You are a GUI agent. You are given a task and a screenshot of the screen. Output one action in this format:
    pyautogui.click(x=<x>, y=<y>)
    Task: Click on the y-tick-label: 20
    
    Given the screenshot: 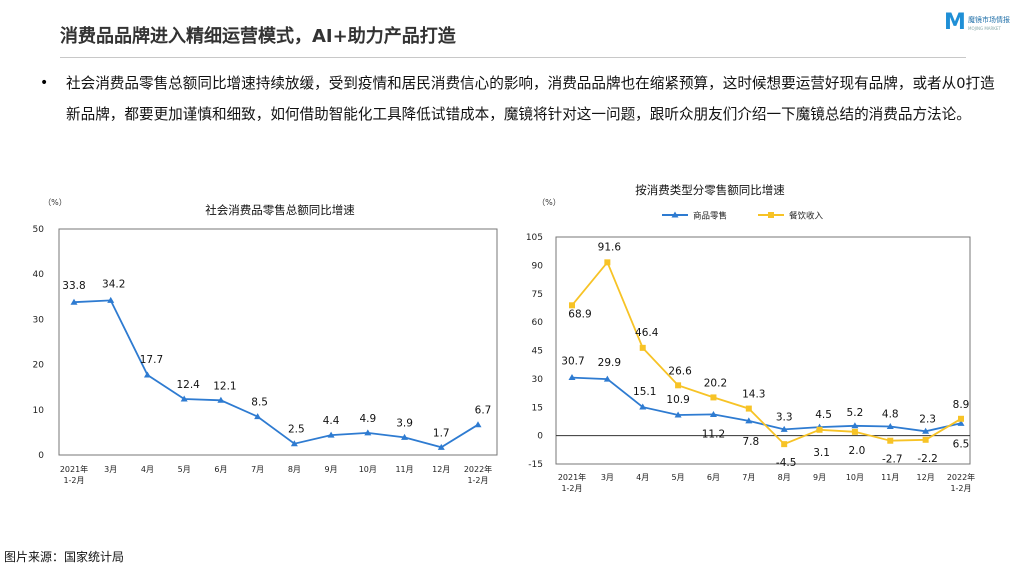 What is the action you would take?
    pyautogui.click(x=39, y=366)
    